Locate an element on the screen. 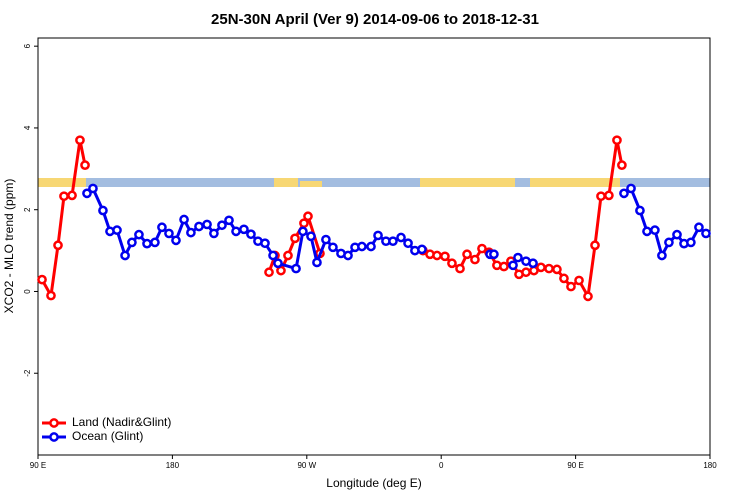  x-tick-label: 0 is located at coordinates (441, 465).